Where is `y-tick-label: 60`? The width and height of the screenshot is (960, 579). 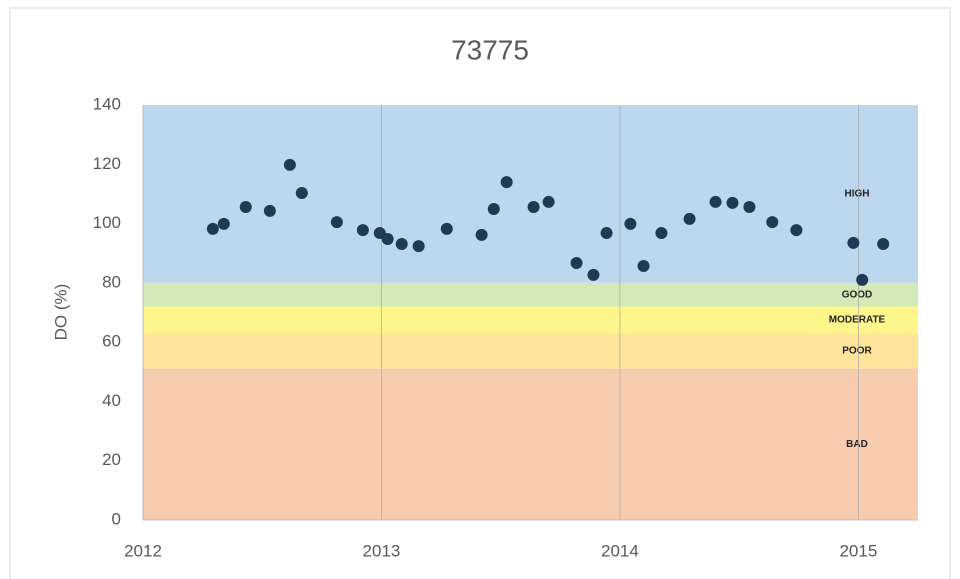
y-tick-label: 60 is located at coordinates (111, 341).